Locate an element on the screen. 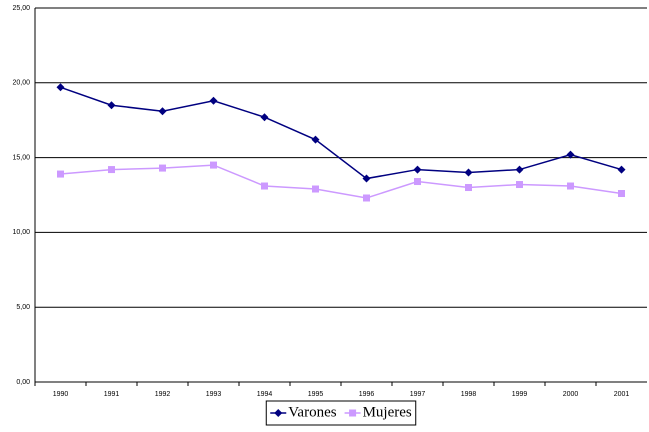  x-tick-label: 1998 is located at coordinates (469, 394).